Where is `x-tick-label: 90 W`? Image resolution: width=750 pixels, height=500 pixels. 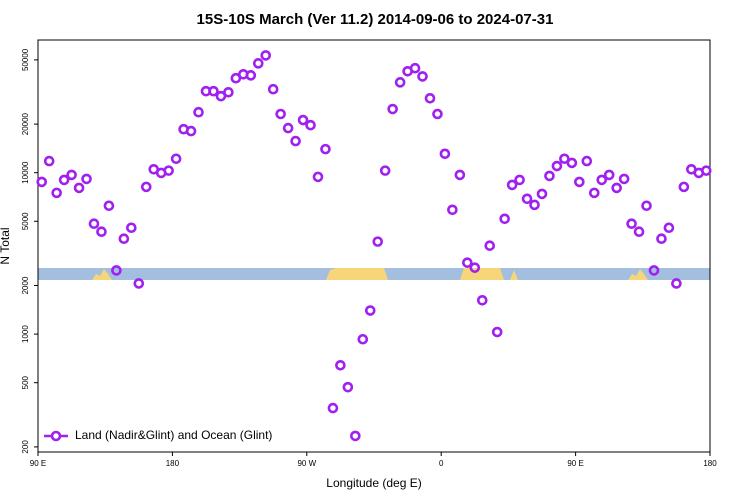 x-tick-label: 90 W is located at coordinates (306, 463).